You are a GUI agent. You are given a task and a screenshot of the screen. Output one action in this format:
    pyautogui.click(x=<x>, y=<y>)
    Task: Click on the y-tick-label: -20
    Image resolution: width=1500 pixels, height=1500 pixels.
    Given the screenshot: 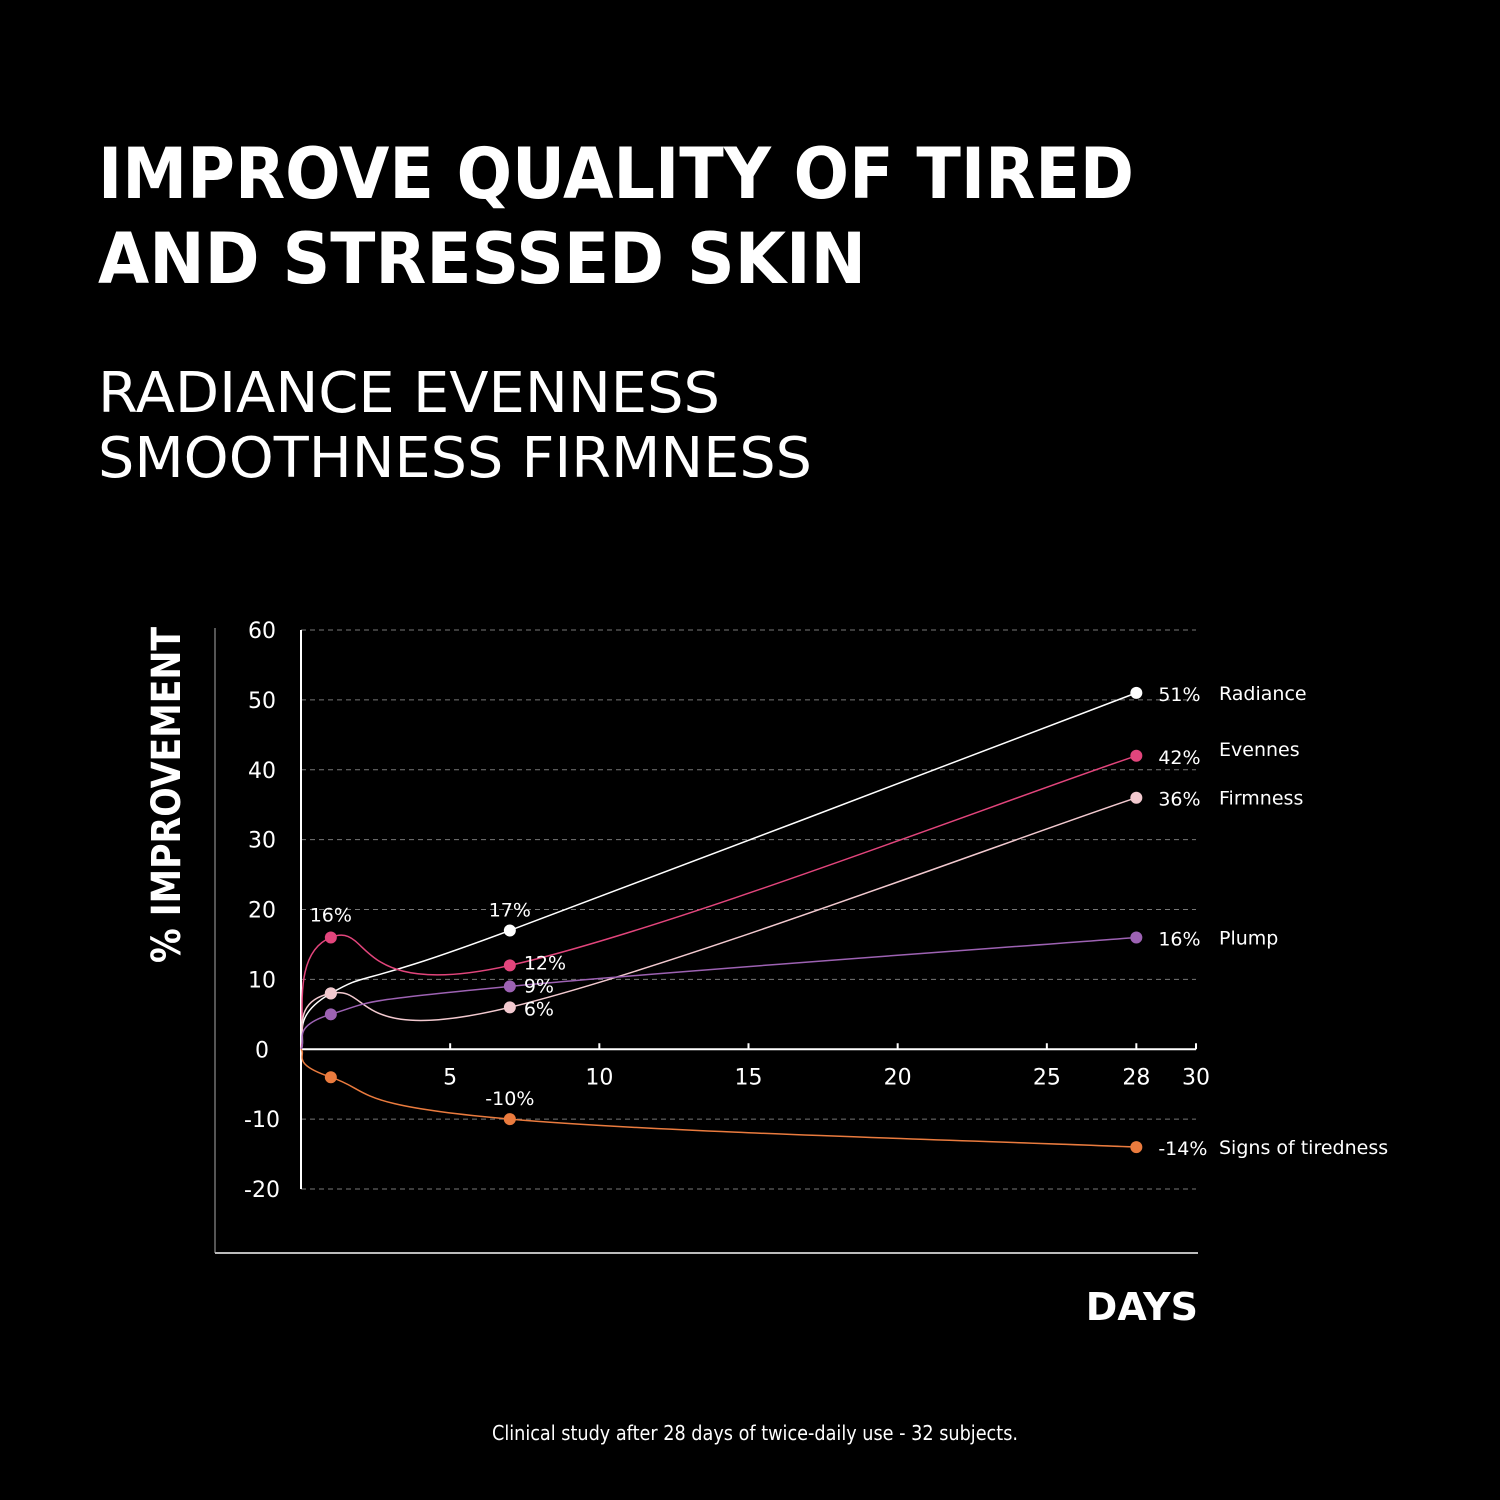 What is the action you would take?
    pyautogui.click(x=262, y=1190)
    